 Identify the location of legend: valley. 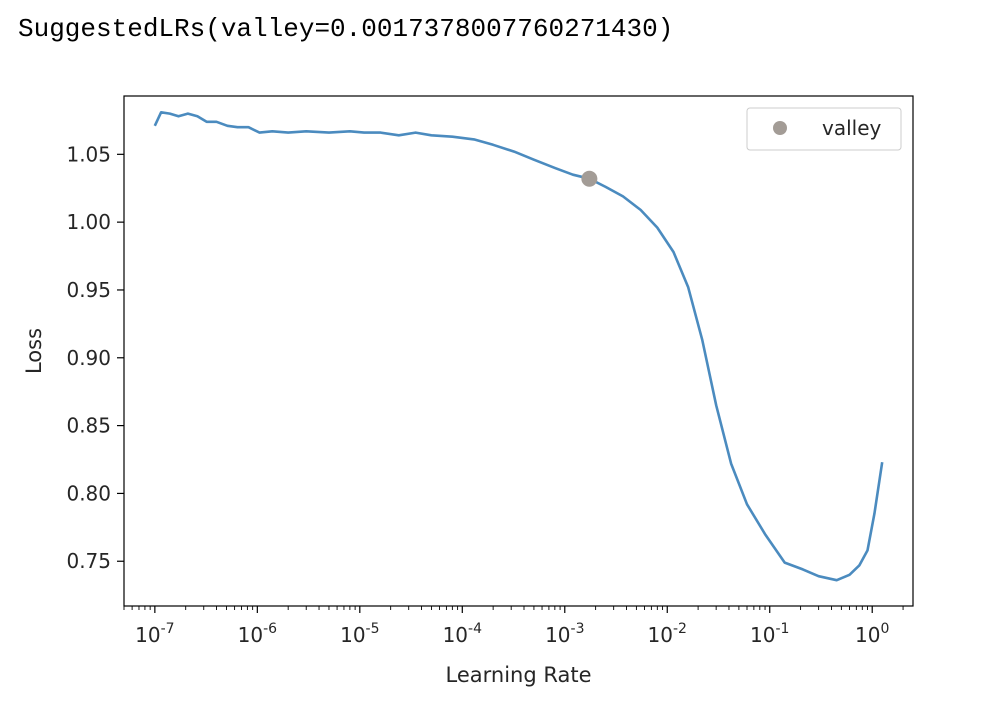
(824, 129).